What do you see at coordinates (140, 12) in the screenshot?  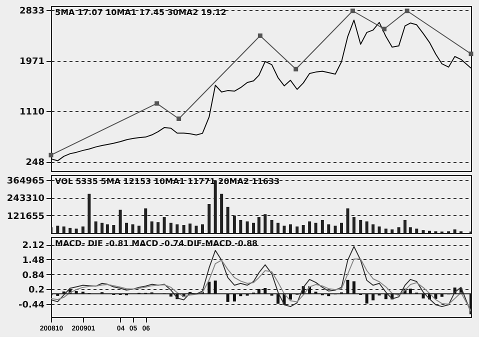 I see `annotation: 5MA 17.07 10MA1 17.45 30MA2 19.12` at bounding box center [140, 12].